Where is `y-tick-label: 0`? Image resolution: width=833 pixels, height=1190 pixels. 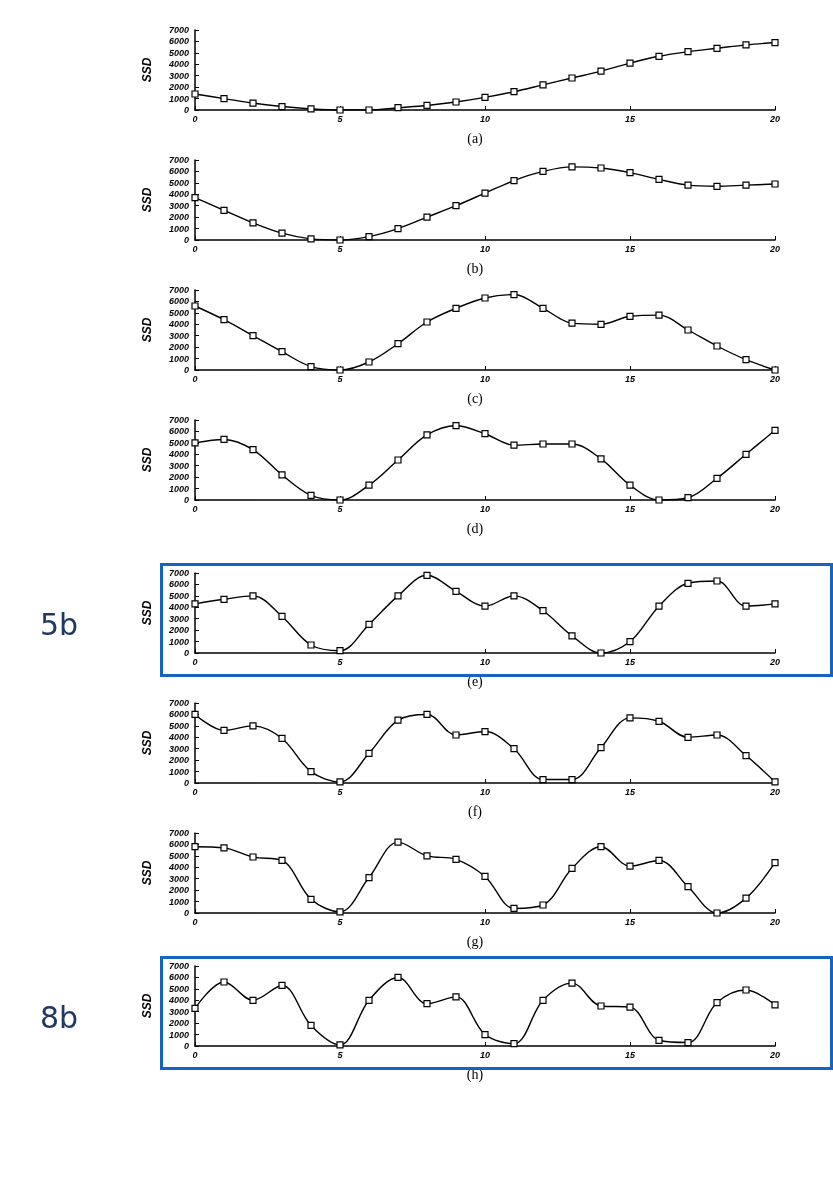
y-tick-label: 0 is located at coordinates (186, 783).